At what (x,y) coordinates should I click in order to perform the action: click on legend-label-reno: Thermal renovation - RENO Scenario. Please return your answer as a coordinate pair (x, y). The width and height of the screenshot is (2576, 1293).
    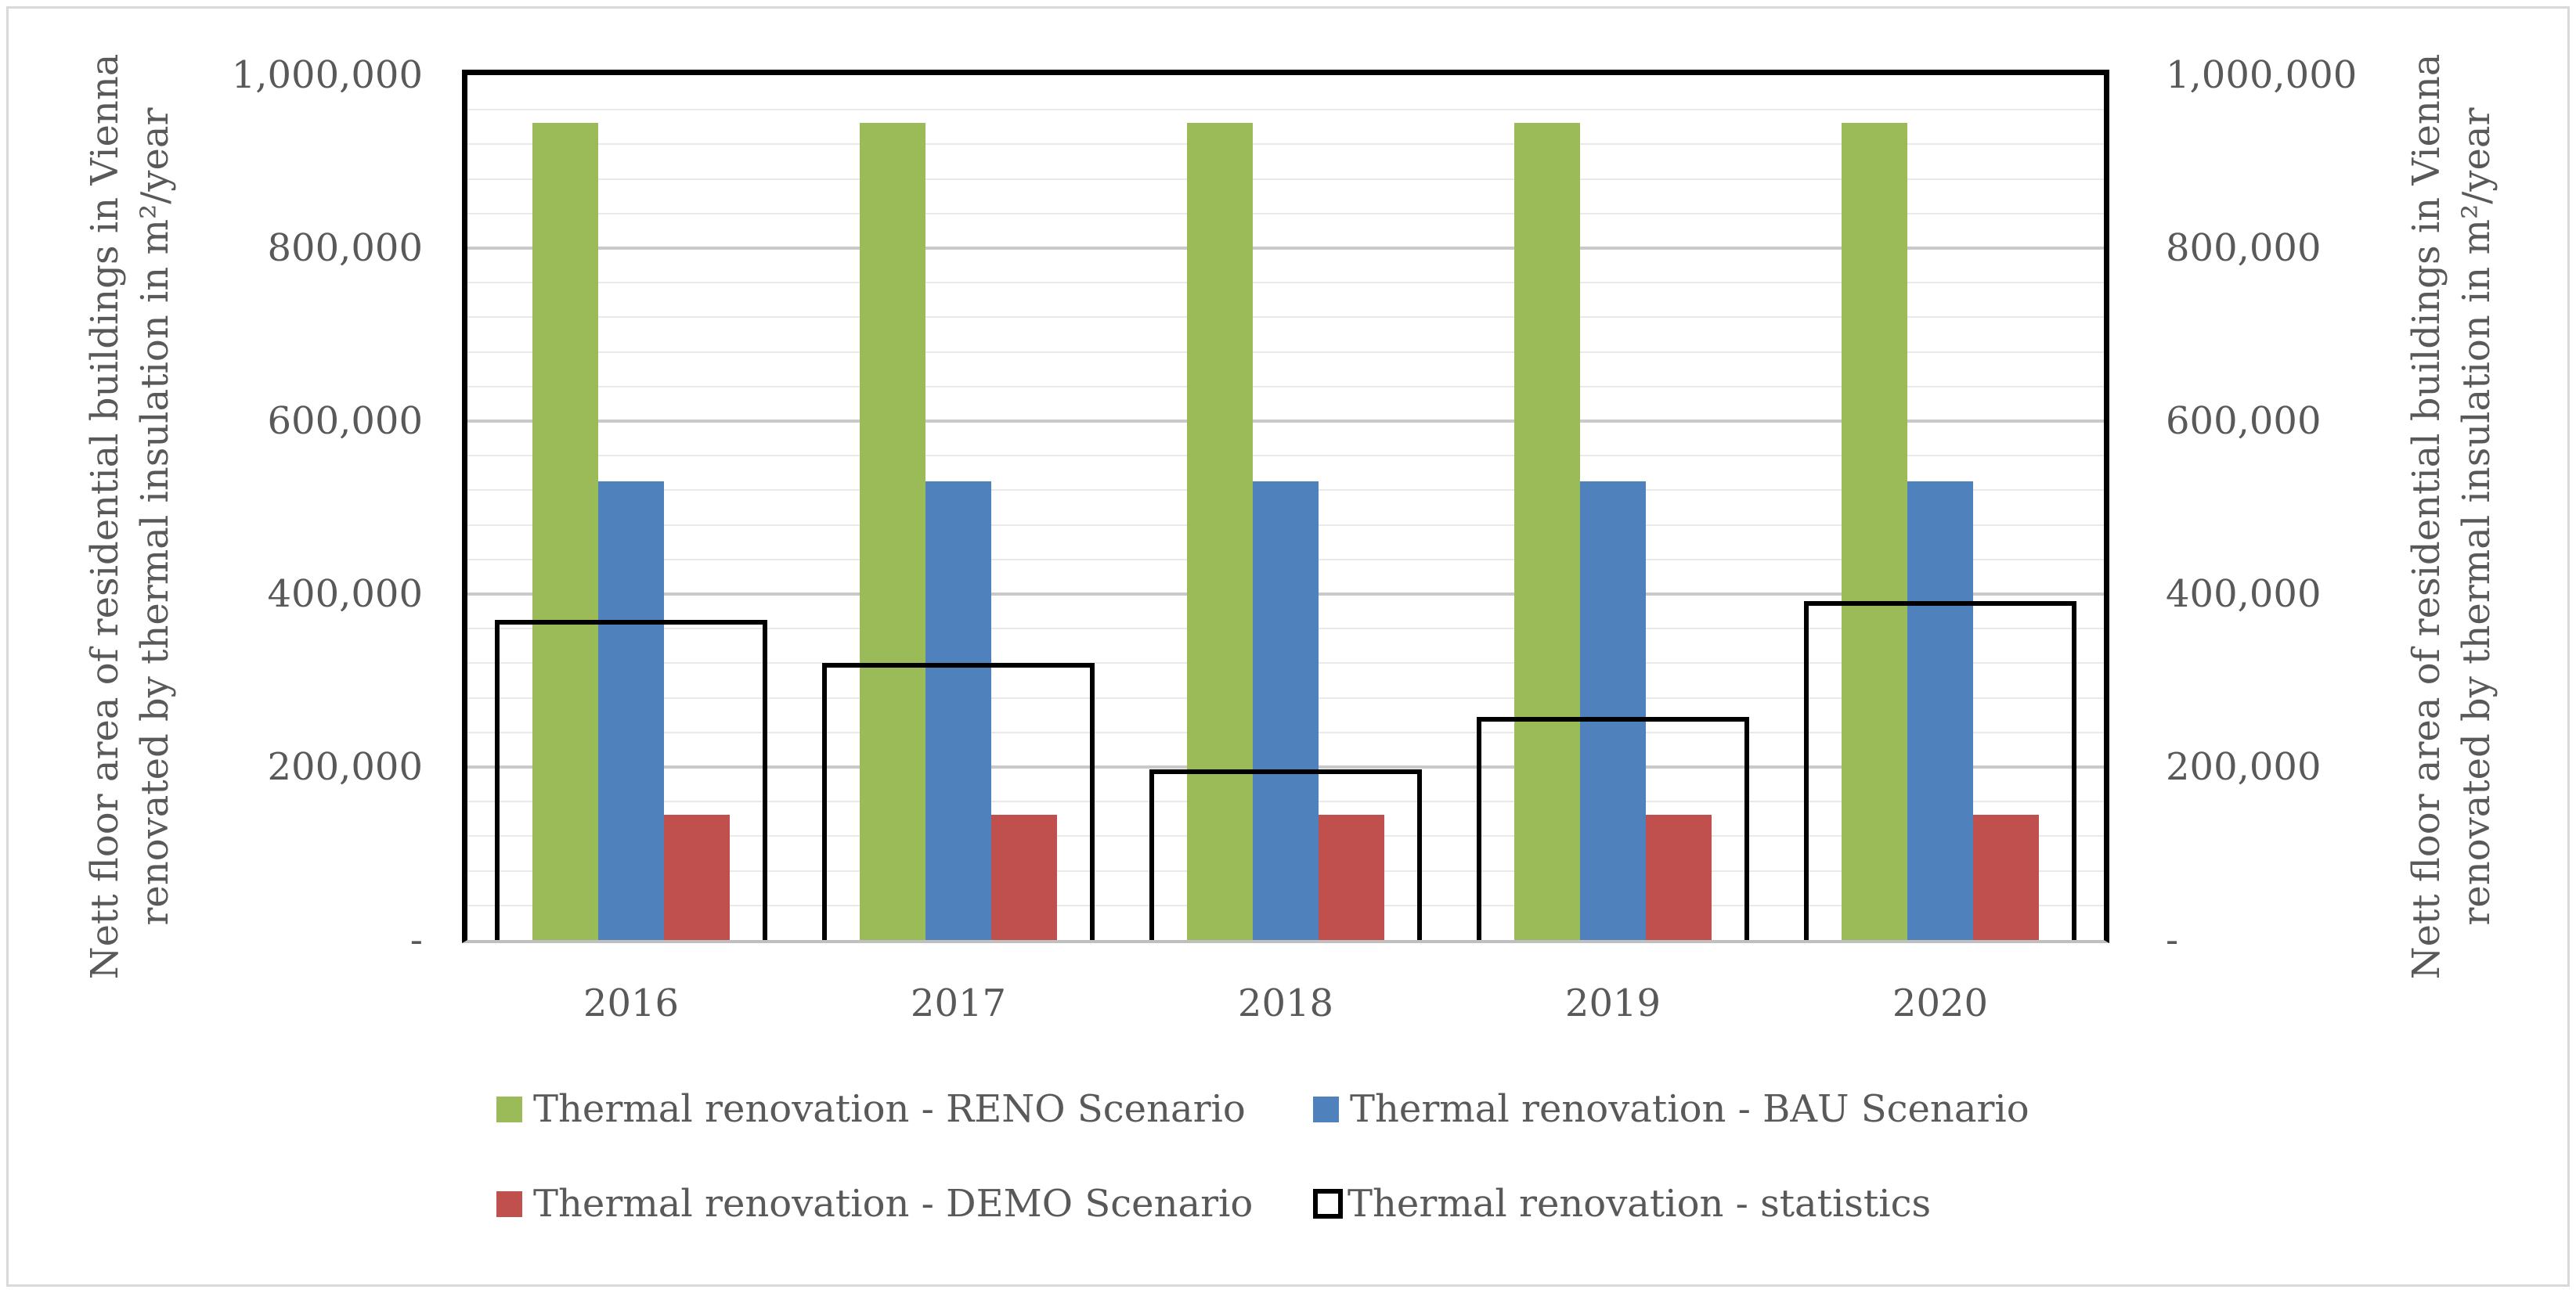
    Looking at the image, I should click on (890, 1109).